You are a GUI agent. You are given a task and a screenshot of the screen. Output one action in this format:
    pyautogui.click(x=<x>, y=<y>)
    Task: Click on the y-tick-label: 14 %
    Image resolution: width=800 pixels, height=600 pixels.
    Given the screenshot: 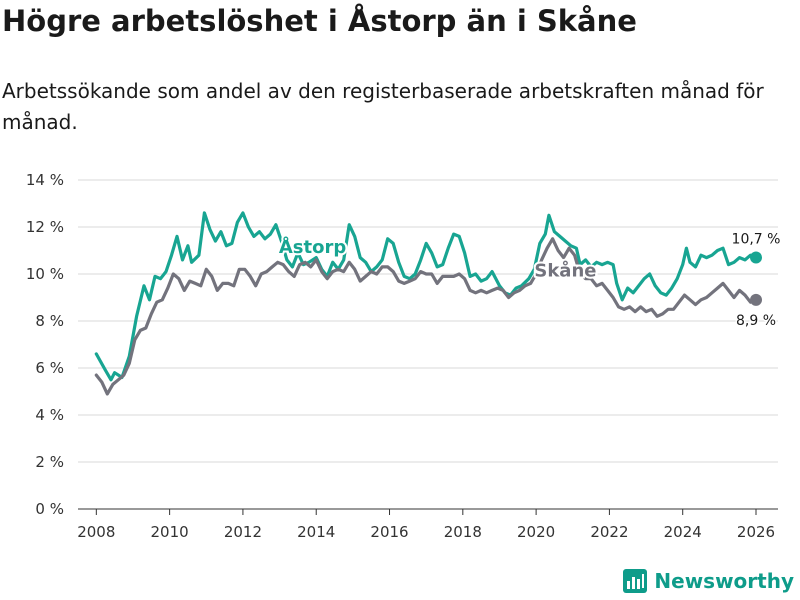 What is the action you would take?
    pyautogui.click(x=45, y=180)
    